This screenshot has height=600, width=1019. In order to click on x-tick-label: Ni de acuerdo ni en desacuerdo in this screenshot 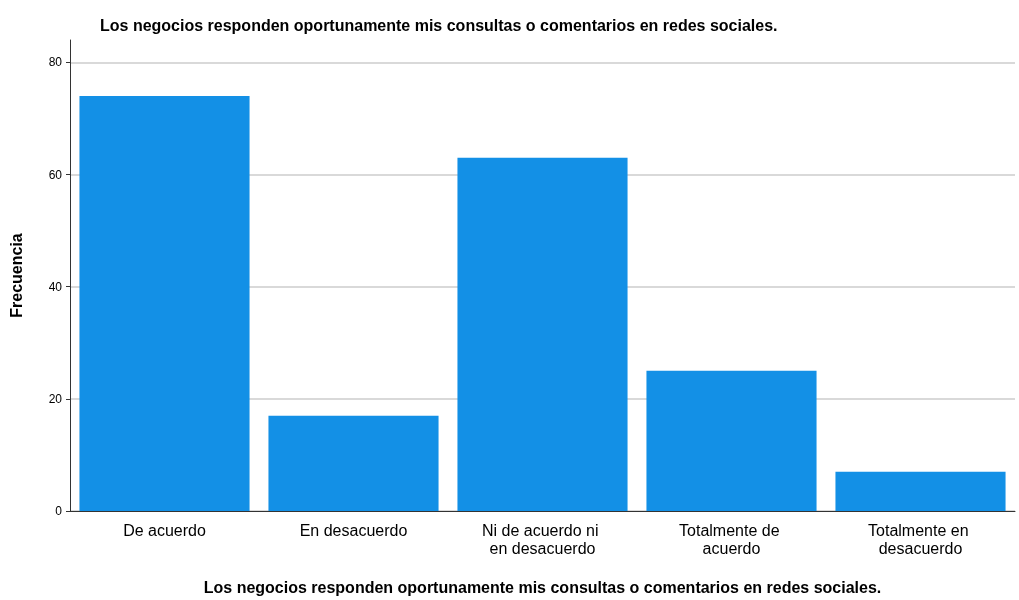, I will do `click(542, 539)`.